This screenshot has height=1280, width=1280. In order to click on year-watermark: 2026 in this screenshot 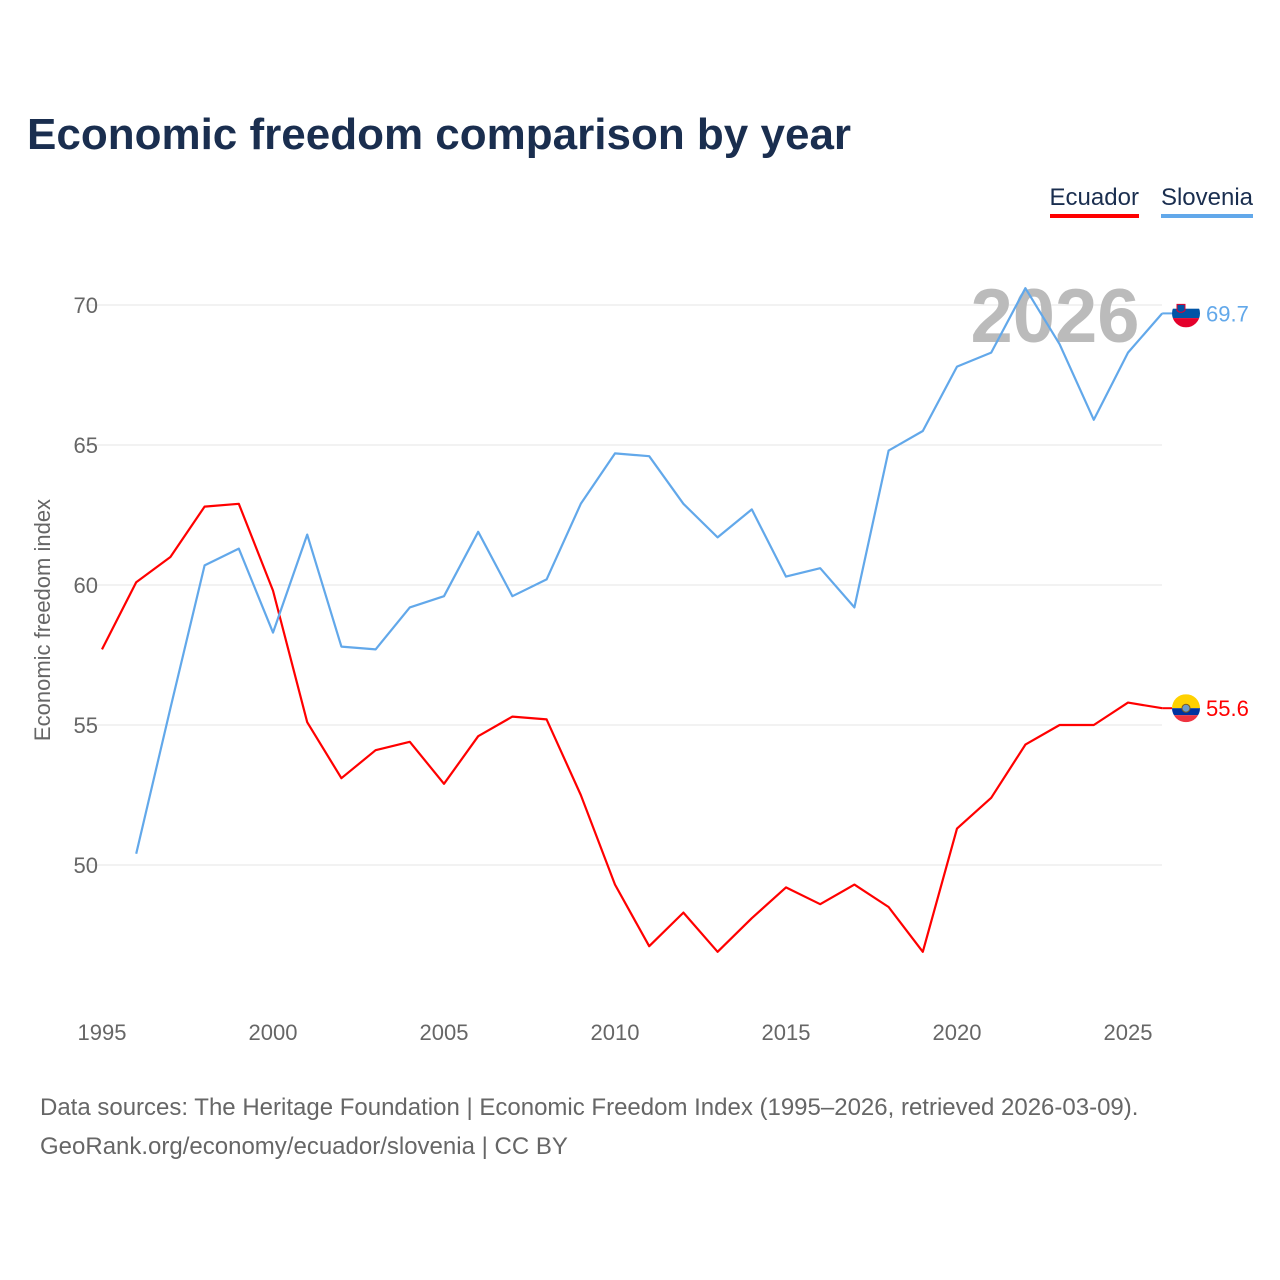, I will do `click(1054, 316)`.